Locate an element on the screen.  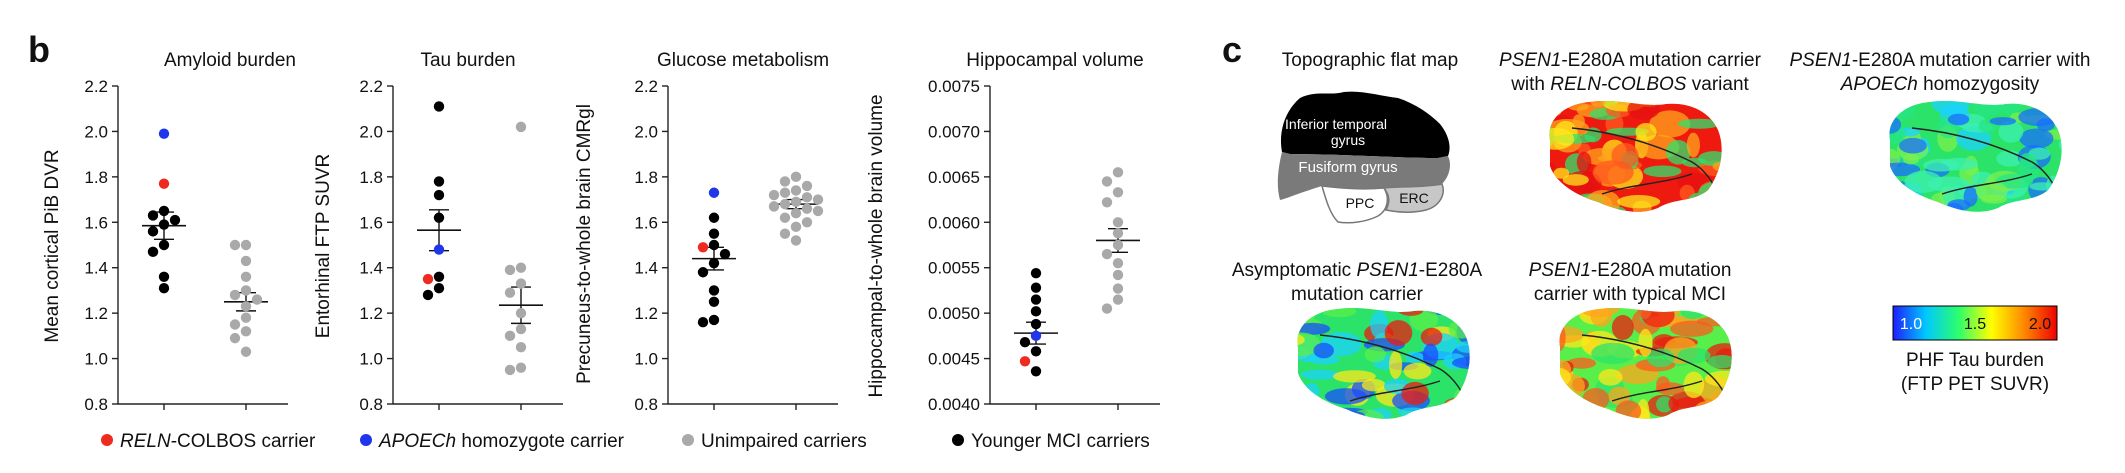
legend-label-unimpaired: Unimpaired carriers is located at coordinates (784, 441).